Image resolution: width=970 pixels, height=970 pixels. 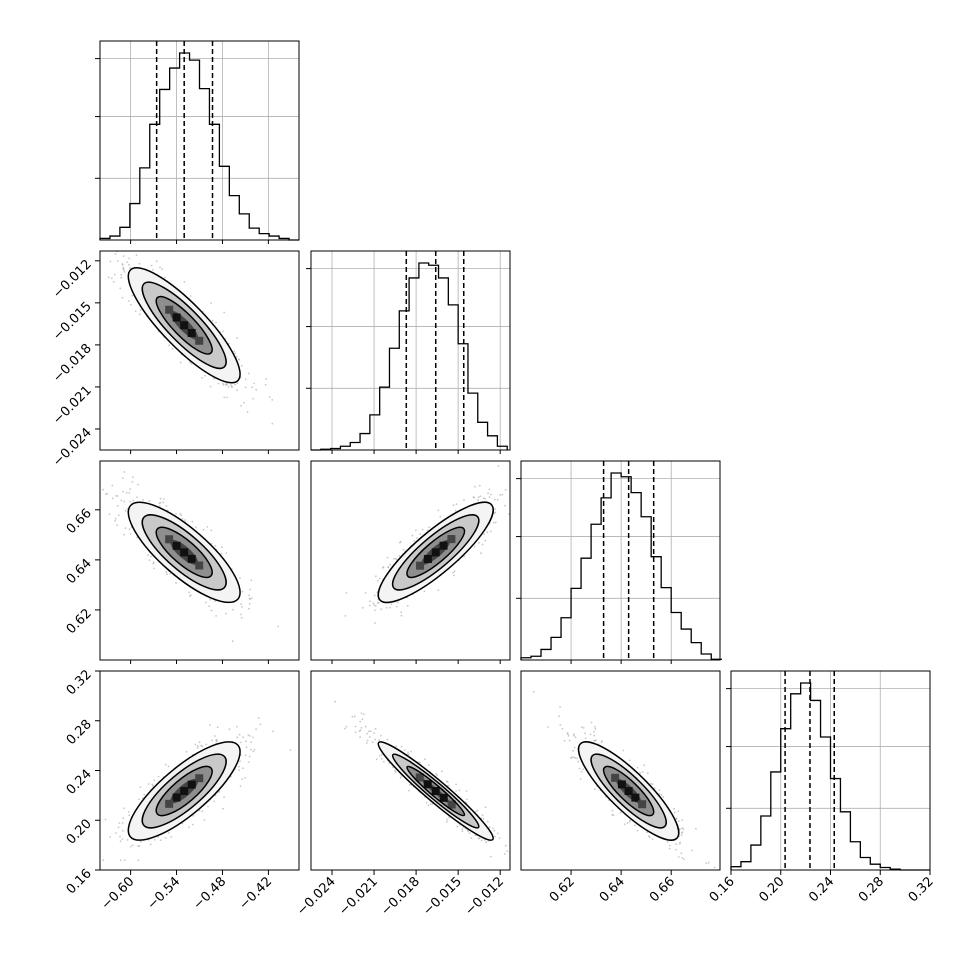 What do you see at coordinates (771, 889) in the screenshot?
I see `x-tick-label-3-1: 0.20` at bounding box center [771, 889].